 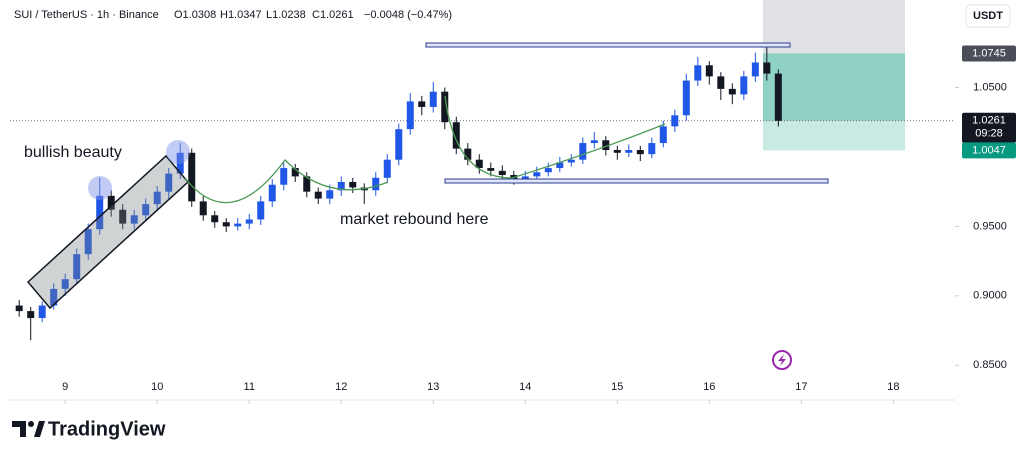 I want to click on x-tick-label: 17, so click(x=801, y=387).